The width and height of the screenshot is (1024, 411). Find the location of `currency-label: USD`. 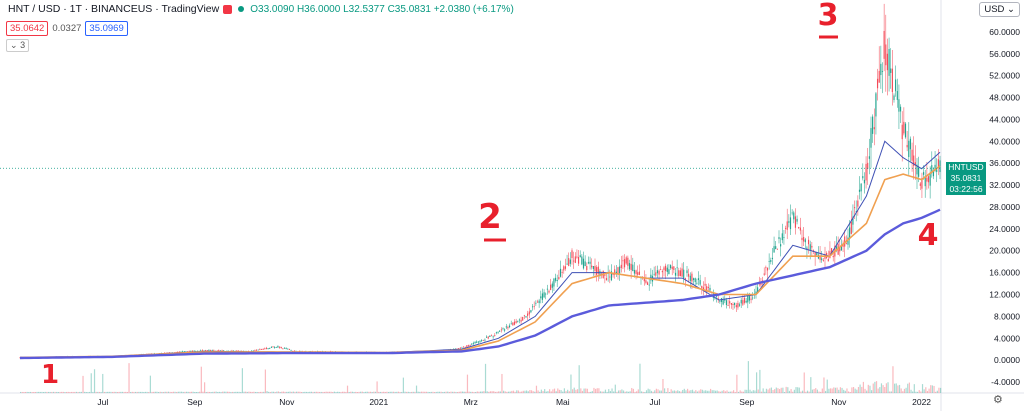

currency-label: USD is located at coordinates (994, 9).